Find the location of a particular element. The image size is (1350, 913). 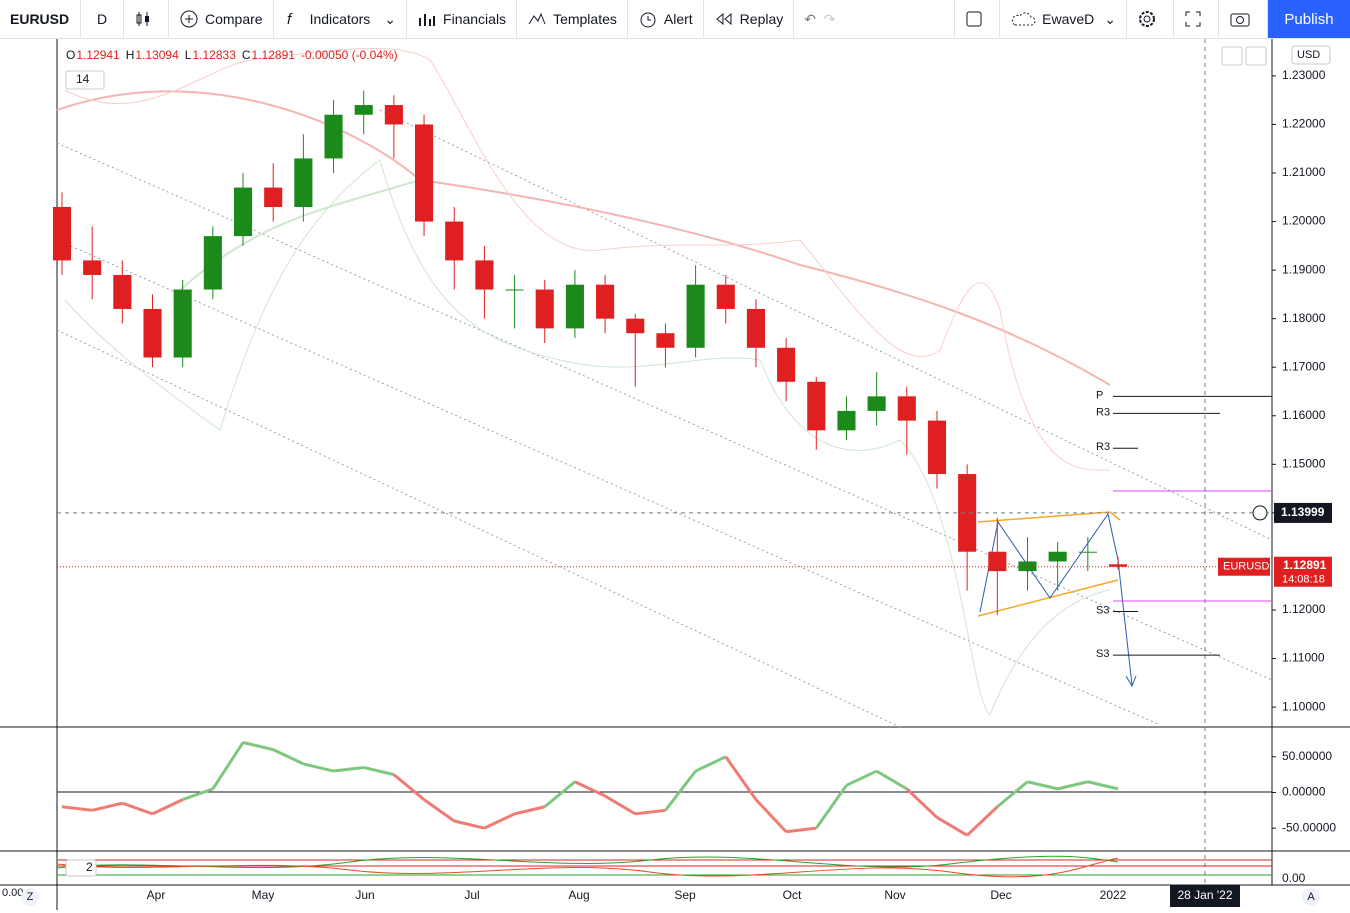

templates-button: Templates is located at coordinates (572, 19).